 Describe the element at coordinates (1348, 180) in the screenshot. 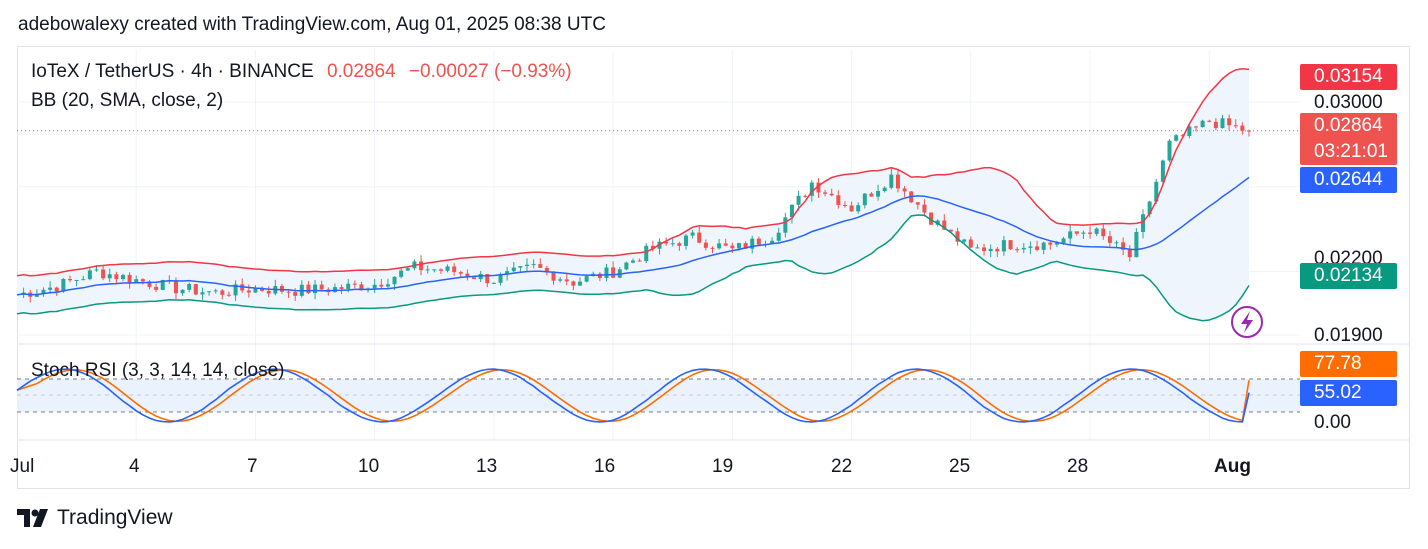

I see `bb-basis-badge: 0.02644` at that location.